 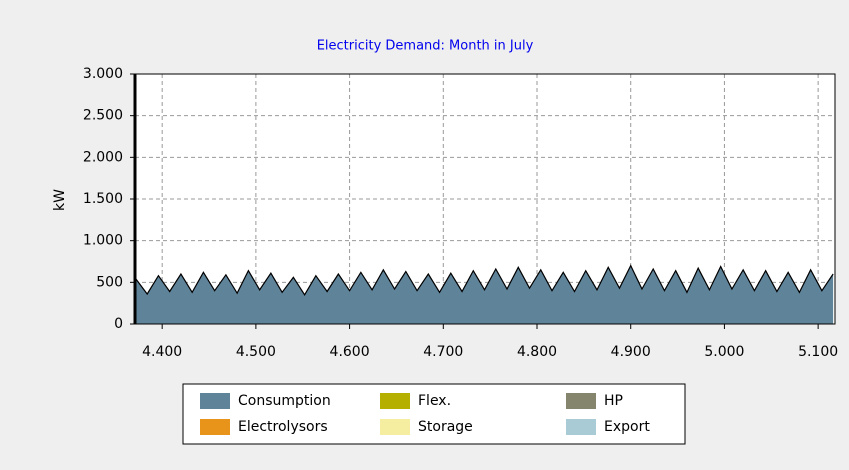 What do you see at coordinates (283, 427) in the screenshot?
I see `legend-label: Electrolysors` at bounding box center [283, 427].